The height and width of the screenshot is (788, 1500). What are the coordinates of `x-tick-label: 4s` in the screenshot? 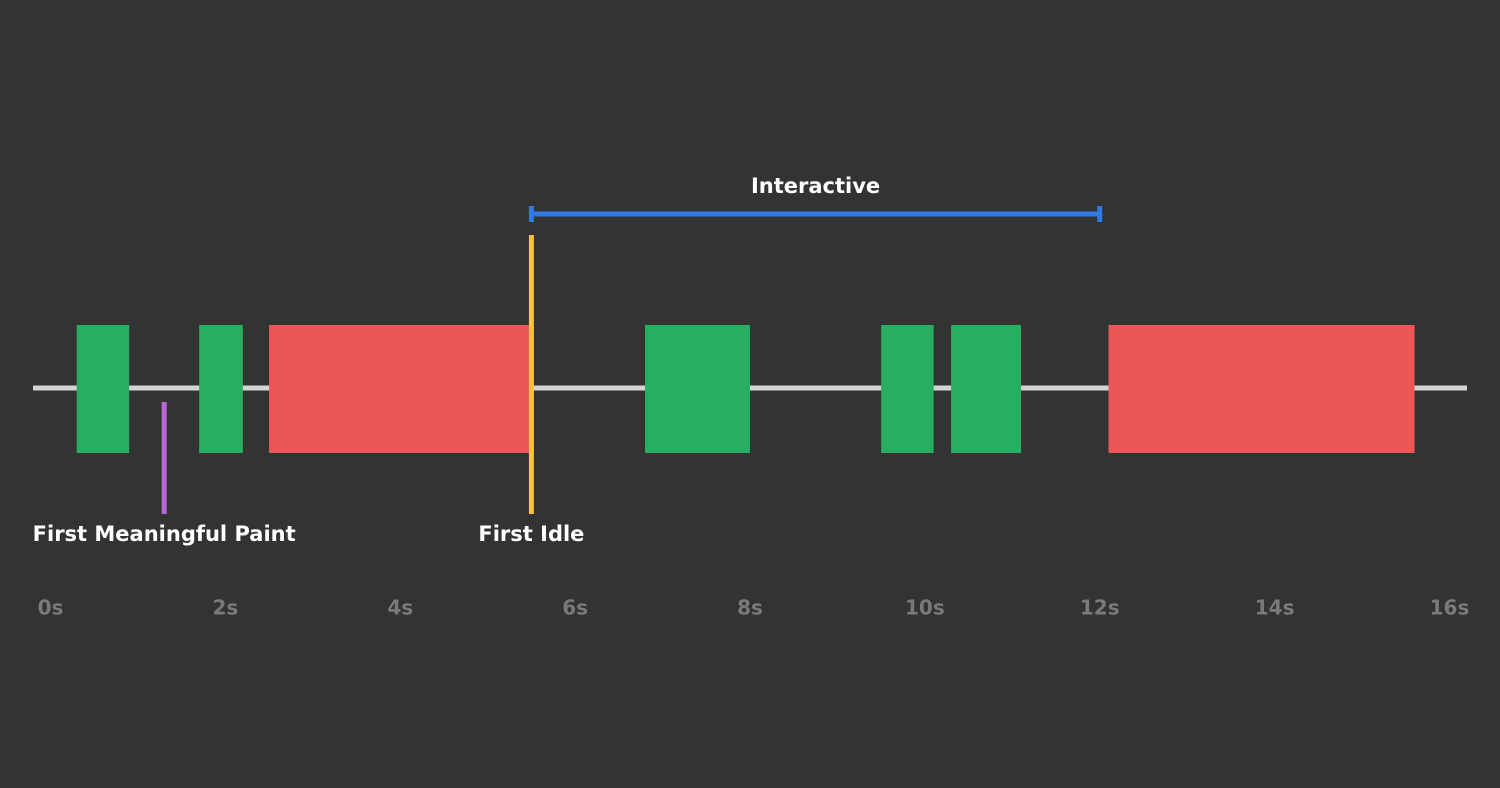 It's located at (400, 608).